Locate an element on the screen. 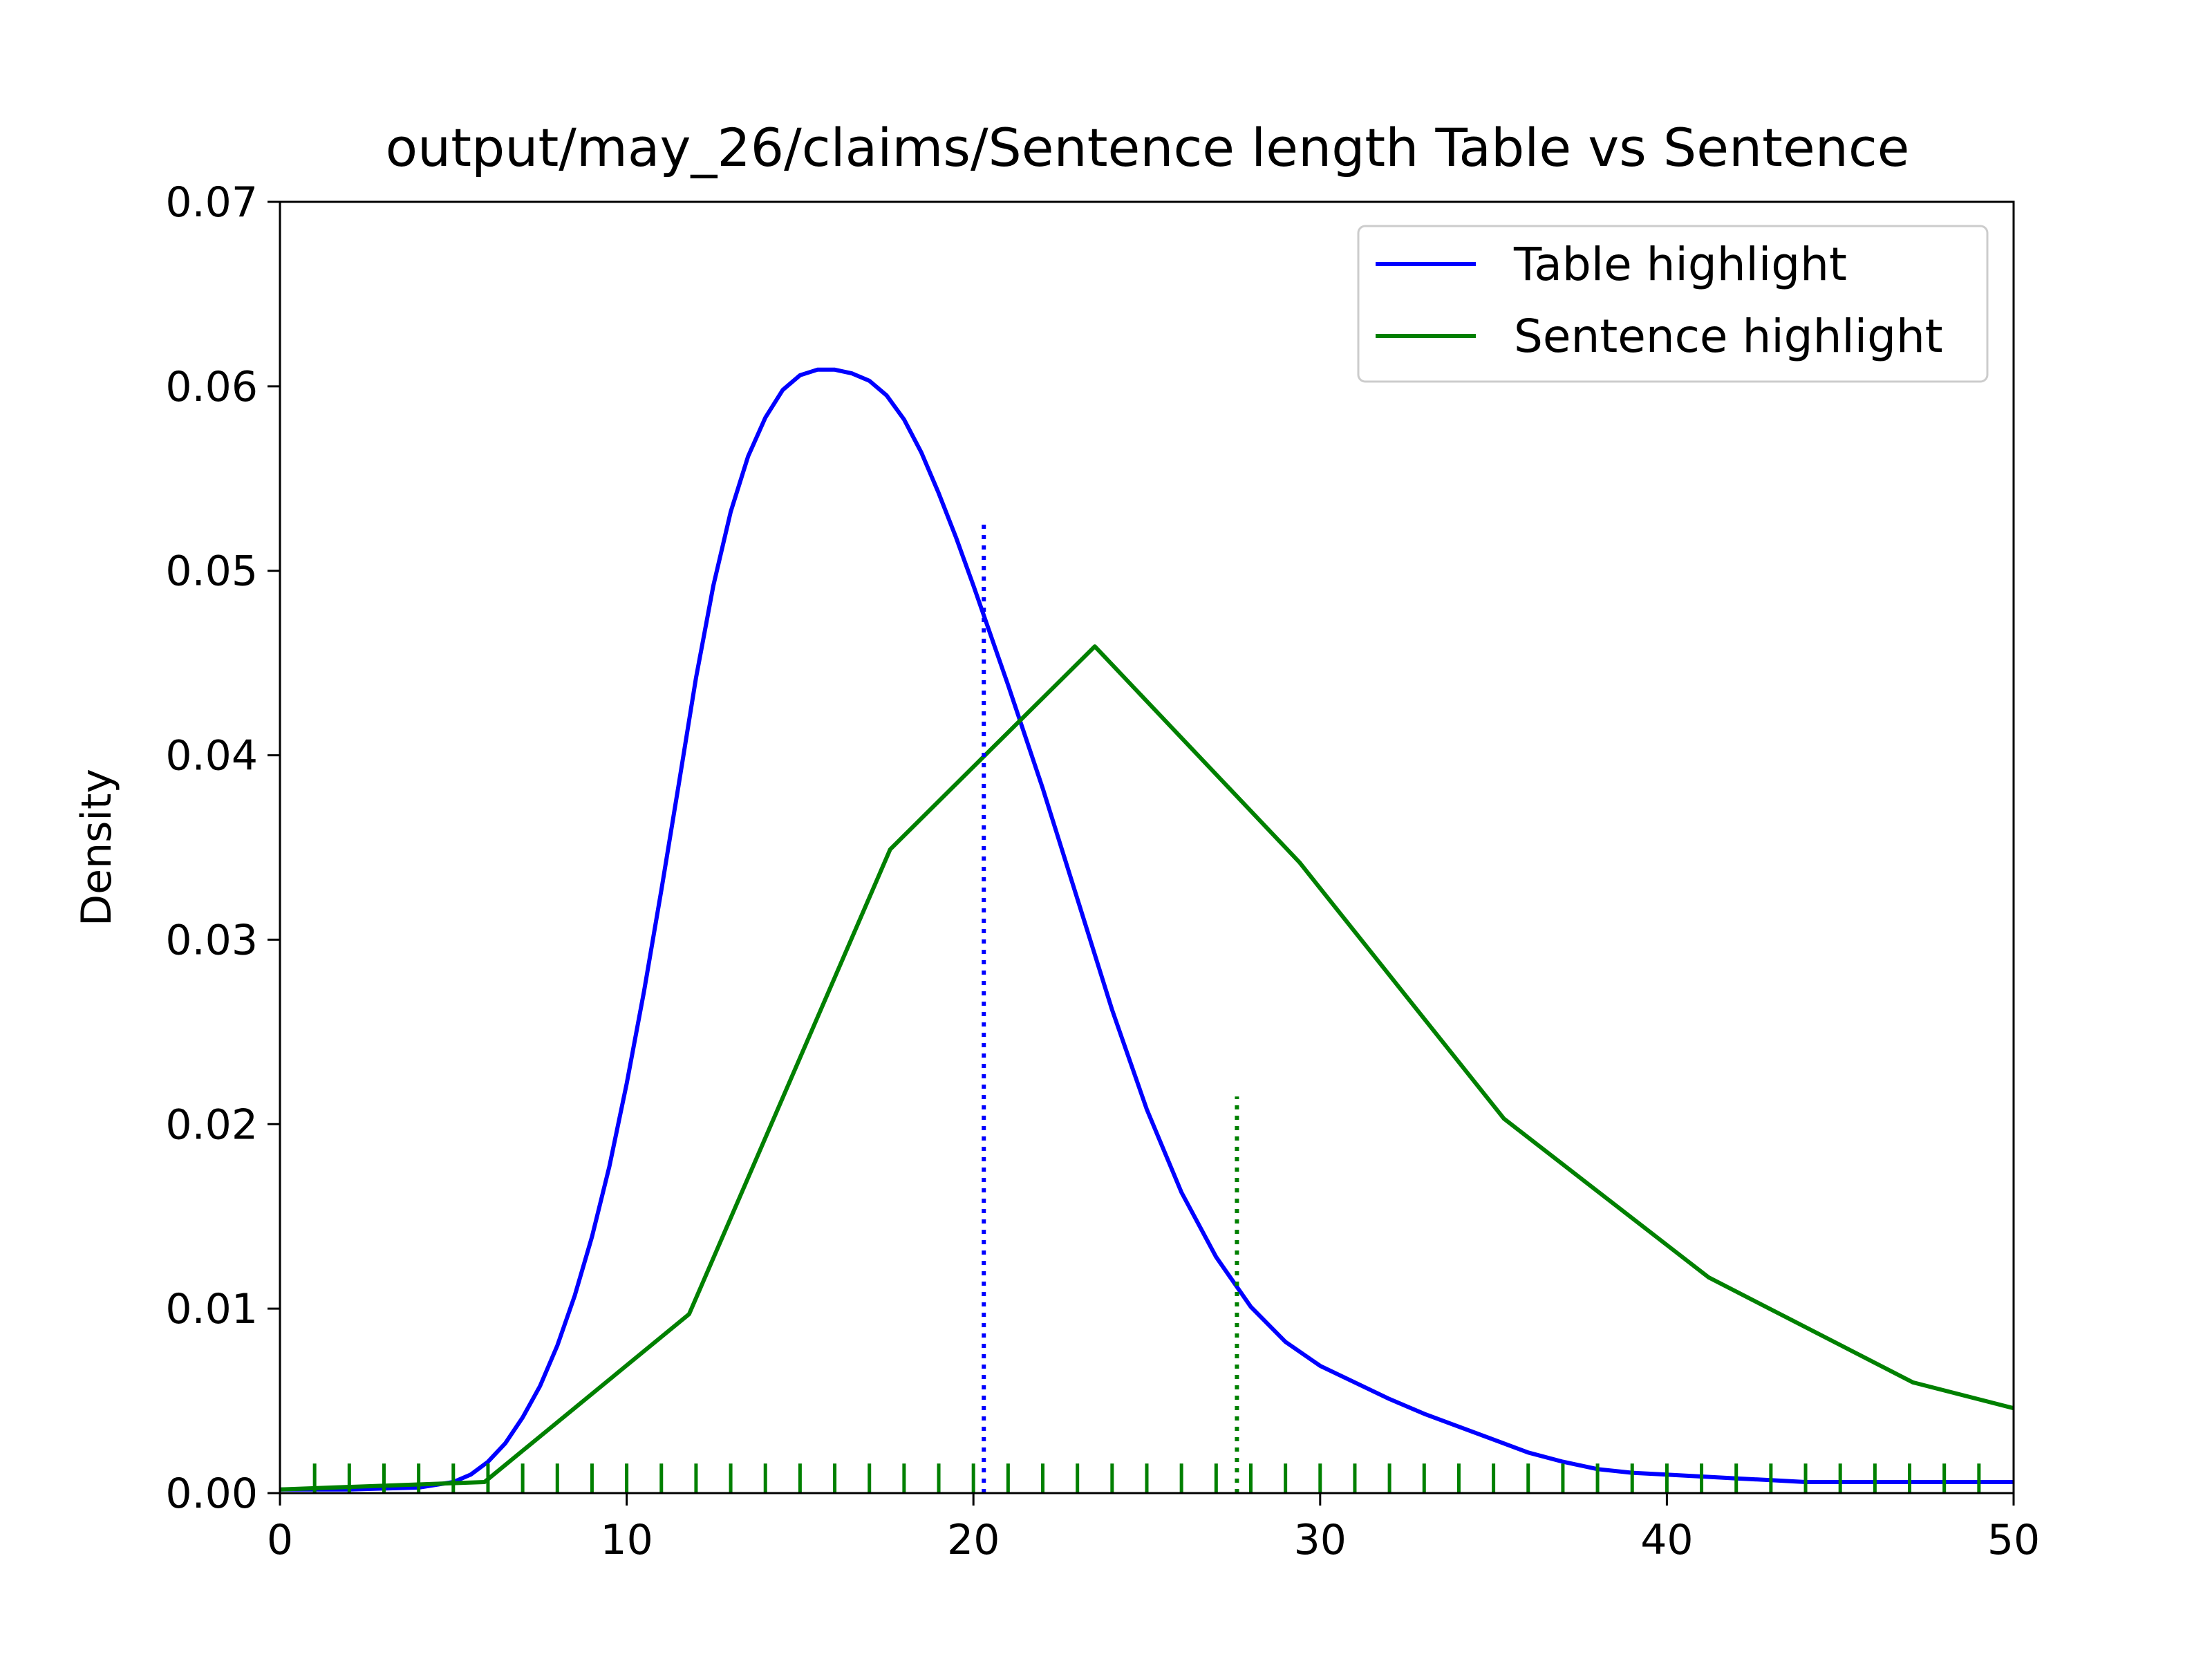  rug-layer is located at coordinates (1146, 1478).